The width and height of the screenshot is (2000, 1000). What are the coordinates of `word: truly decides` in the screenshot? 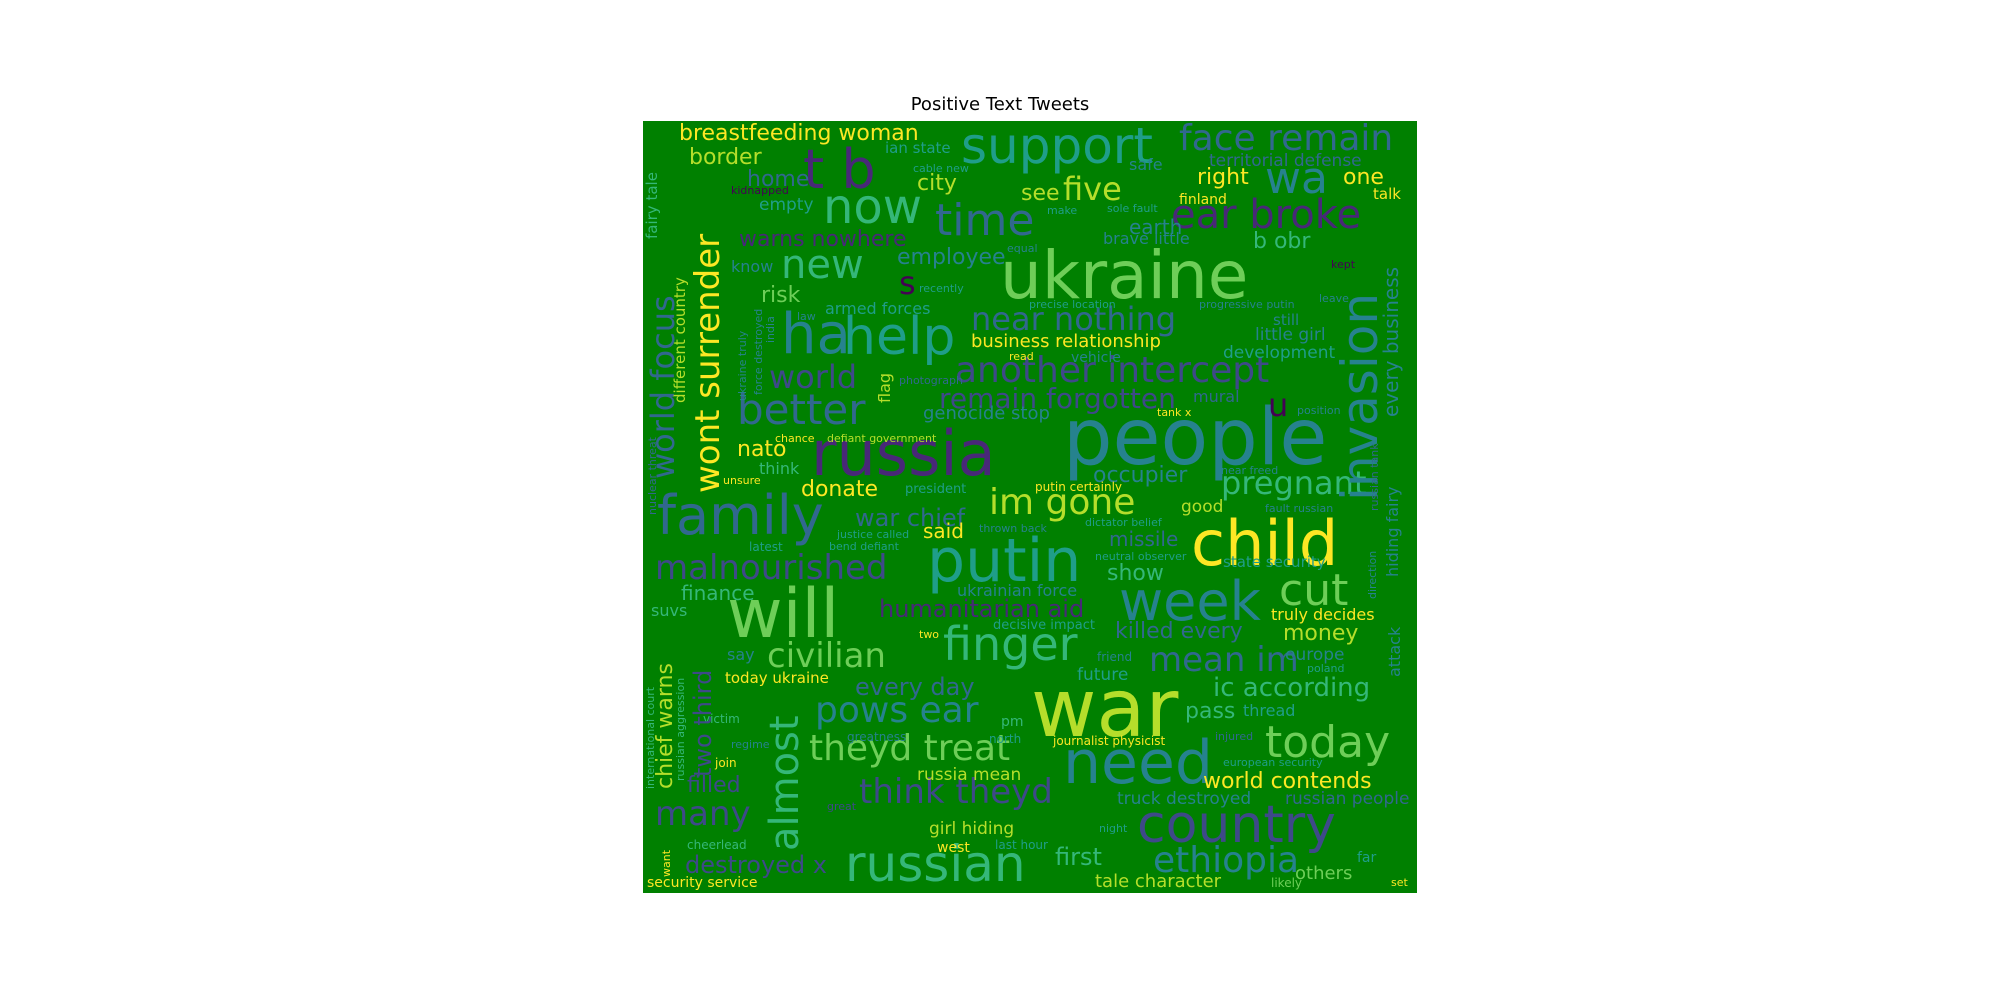 It's located at (1323, 614).